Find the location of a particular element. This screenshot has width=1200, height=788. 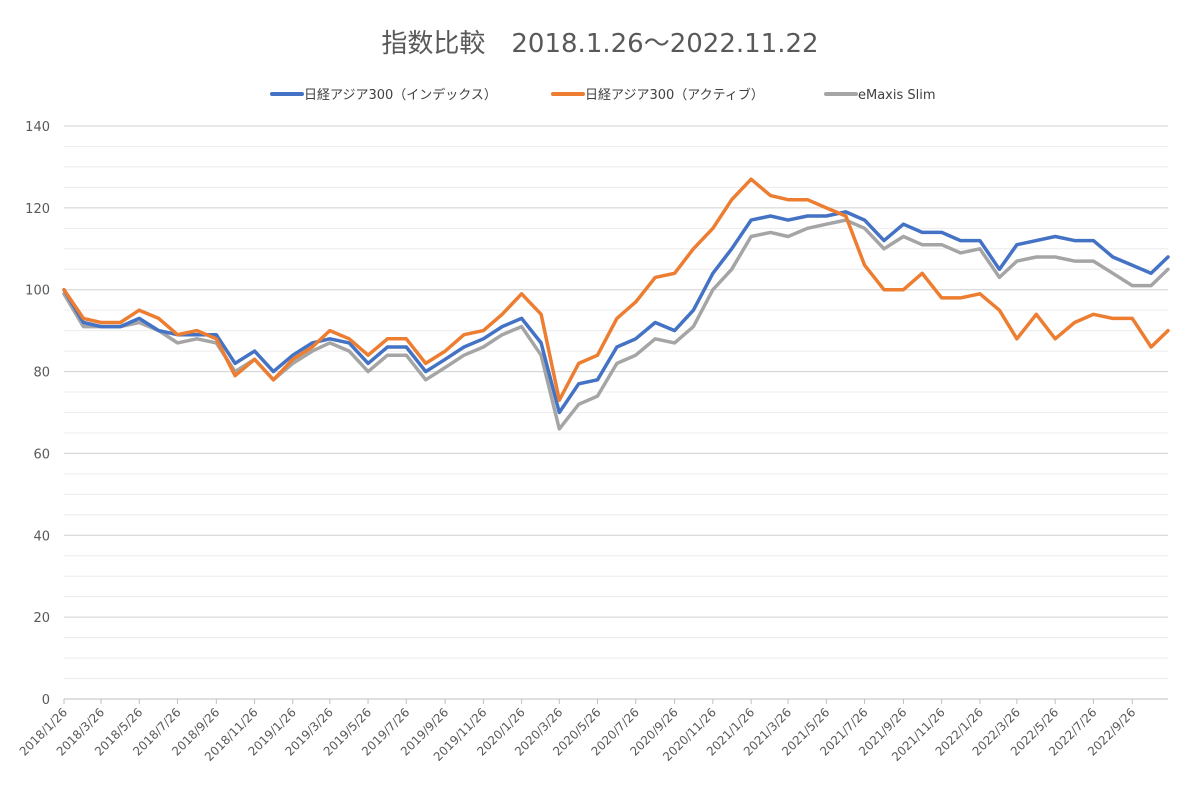

y-tick-label: 40 is located at coordinates (41, 536).